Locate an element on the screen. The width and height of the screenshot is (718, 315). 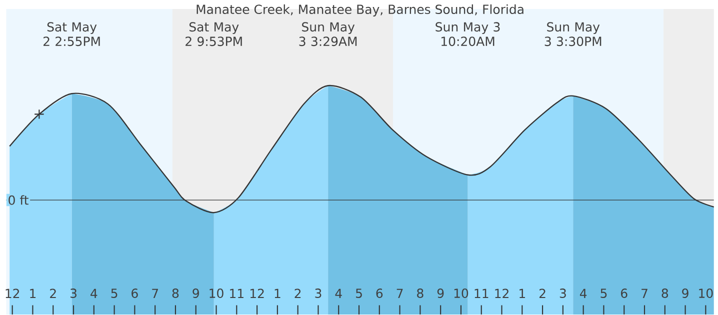
text: Sat May 2 2:55PM is located at coordinates (72, 34).